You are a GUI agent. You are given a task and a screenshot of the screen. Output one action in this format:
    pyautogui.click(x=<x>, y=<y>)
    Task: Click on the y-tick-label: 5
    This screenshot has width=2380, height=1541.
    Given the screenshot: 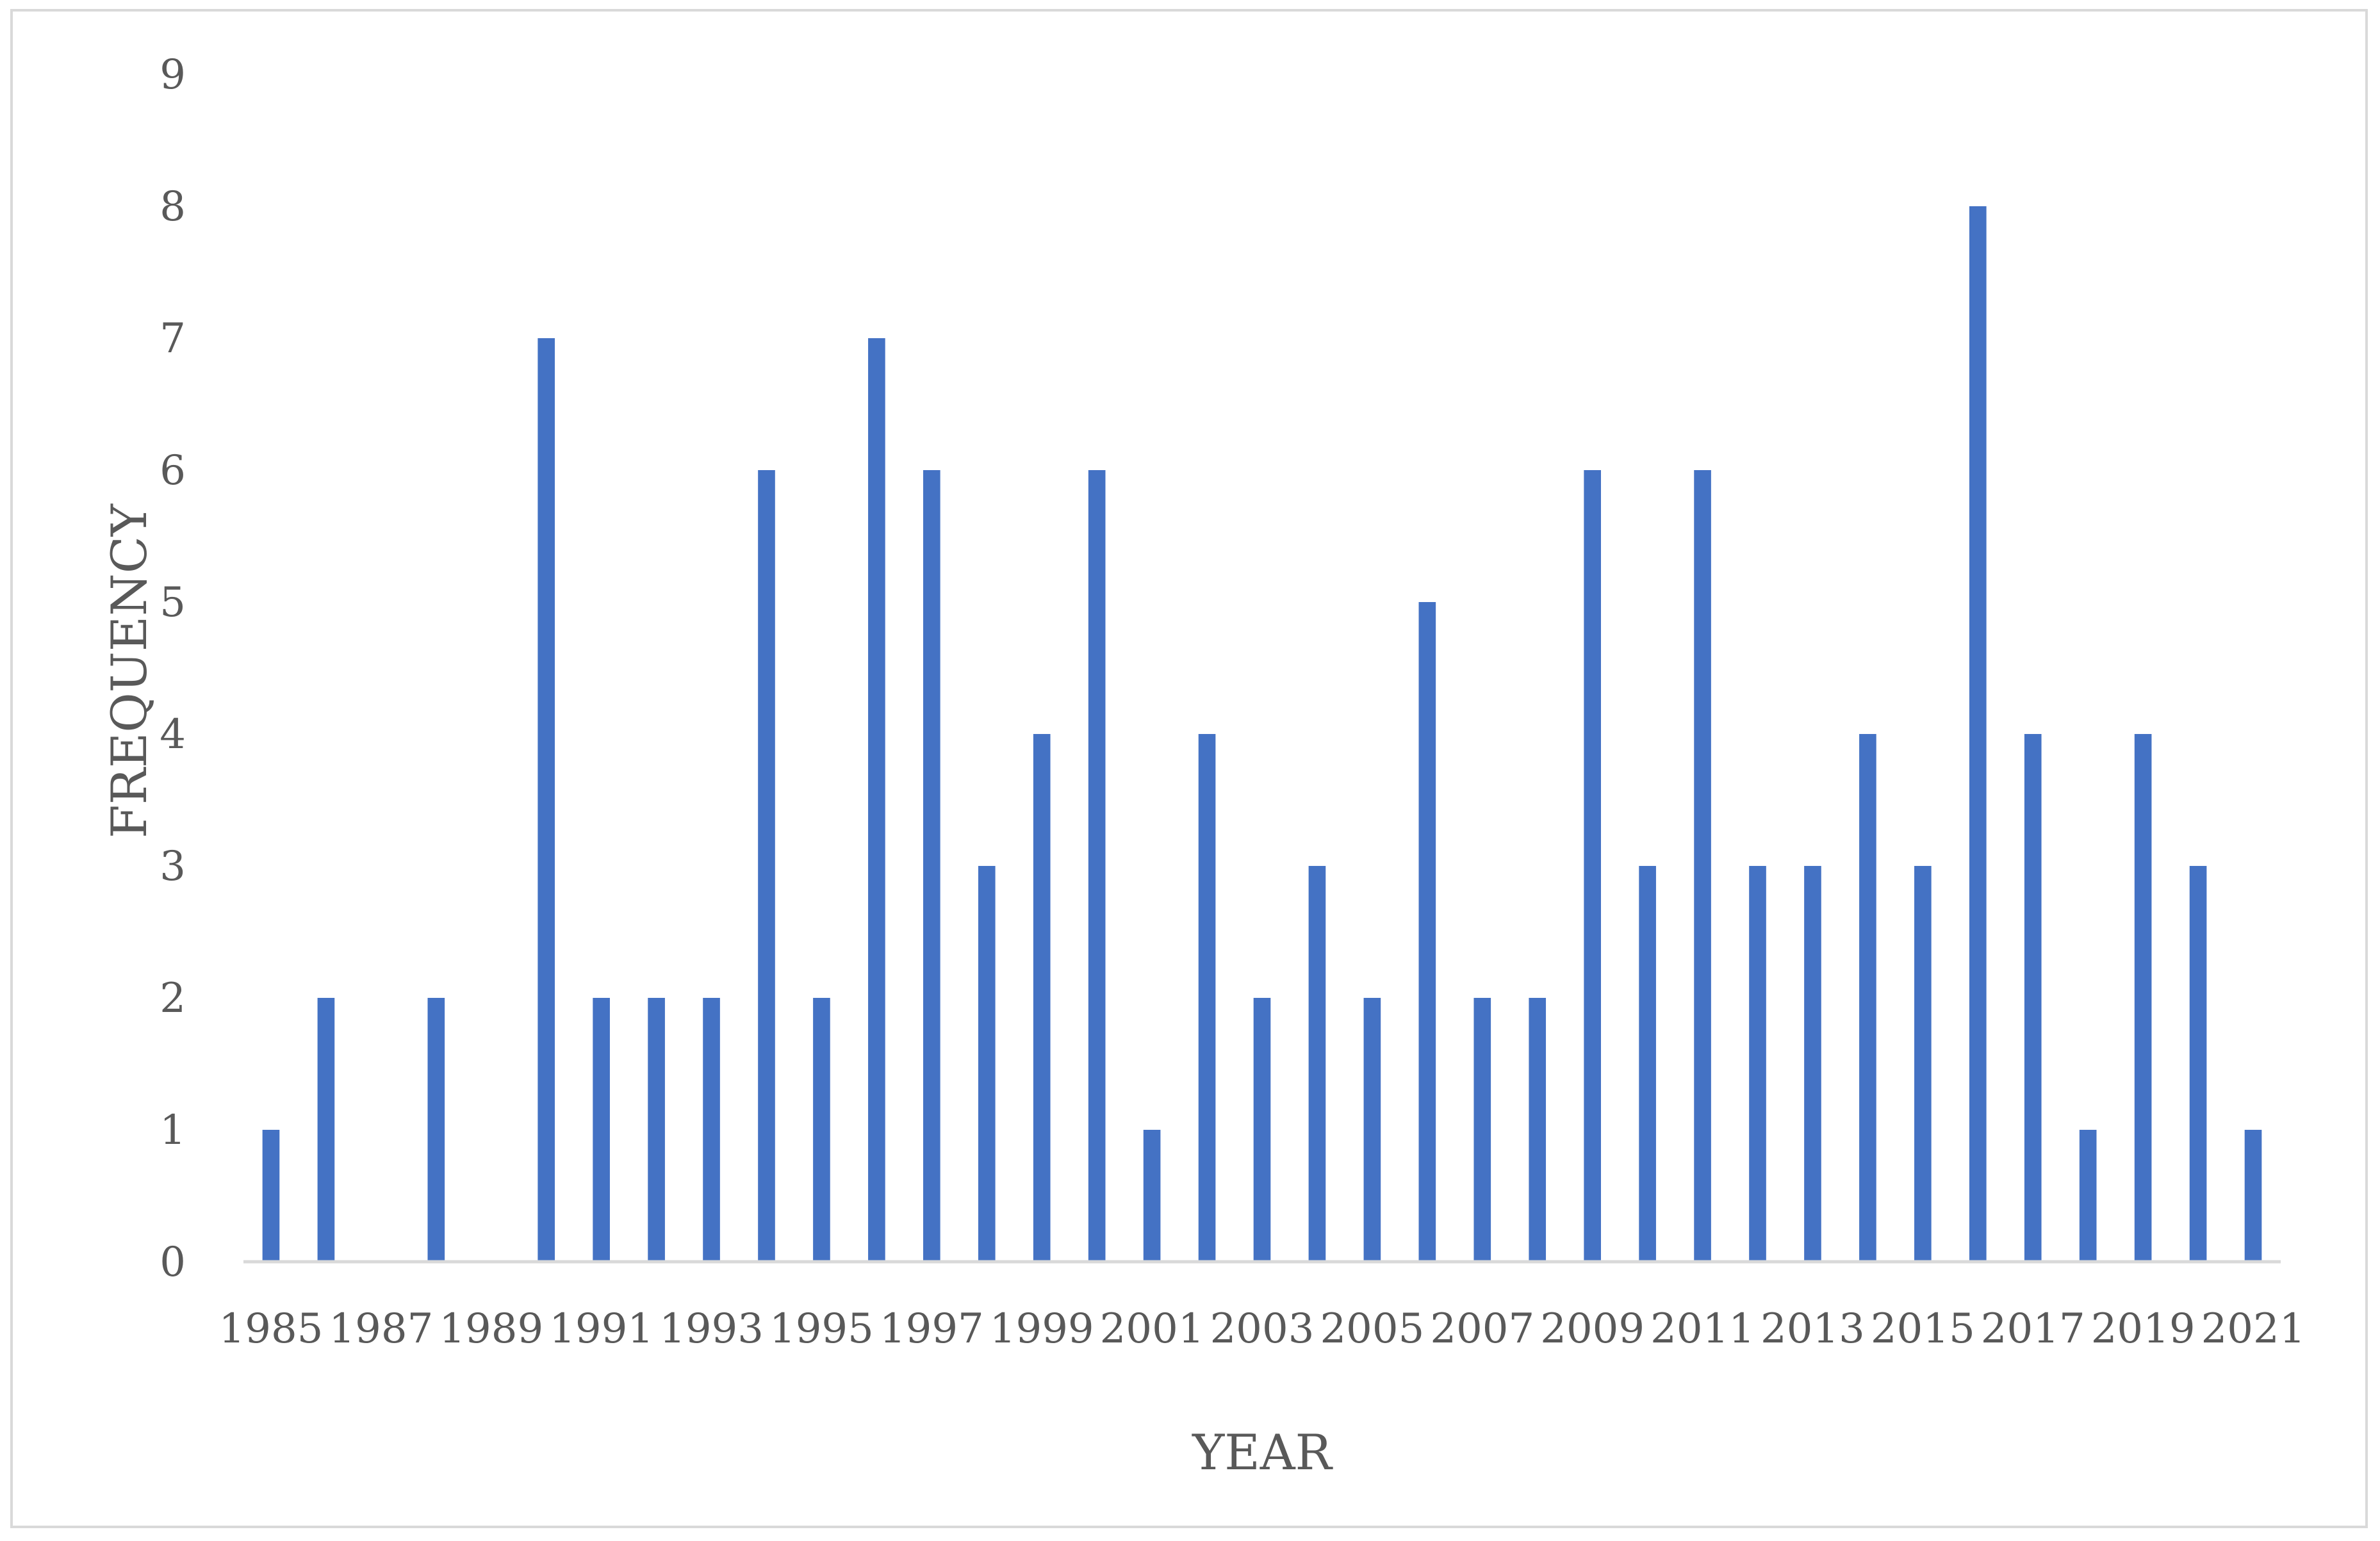 What is the action you would take?
    pyautogui.click(x=173, y=602)
    